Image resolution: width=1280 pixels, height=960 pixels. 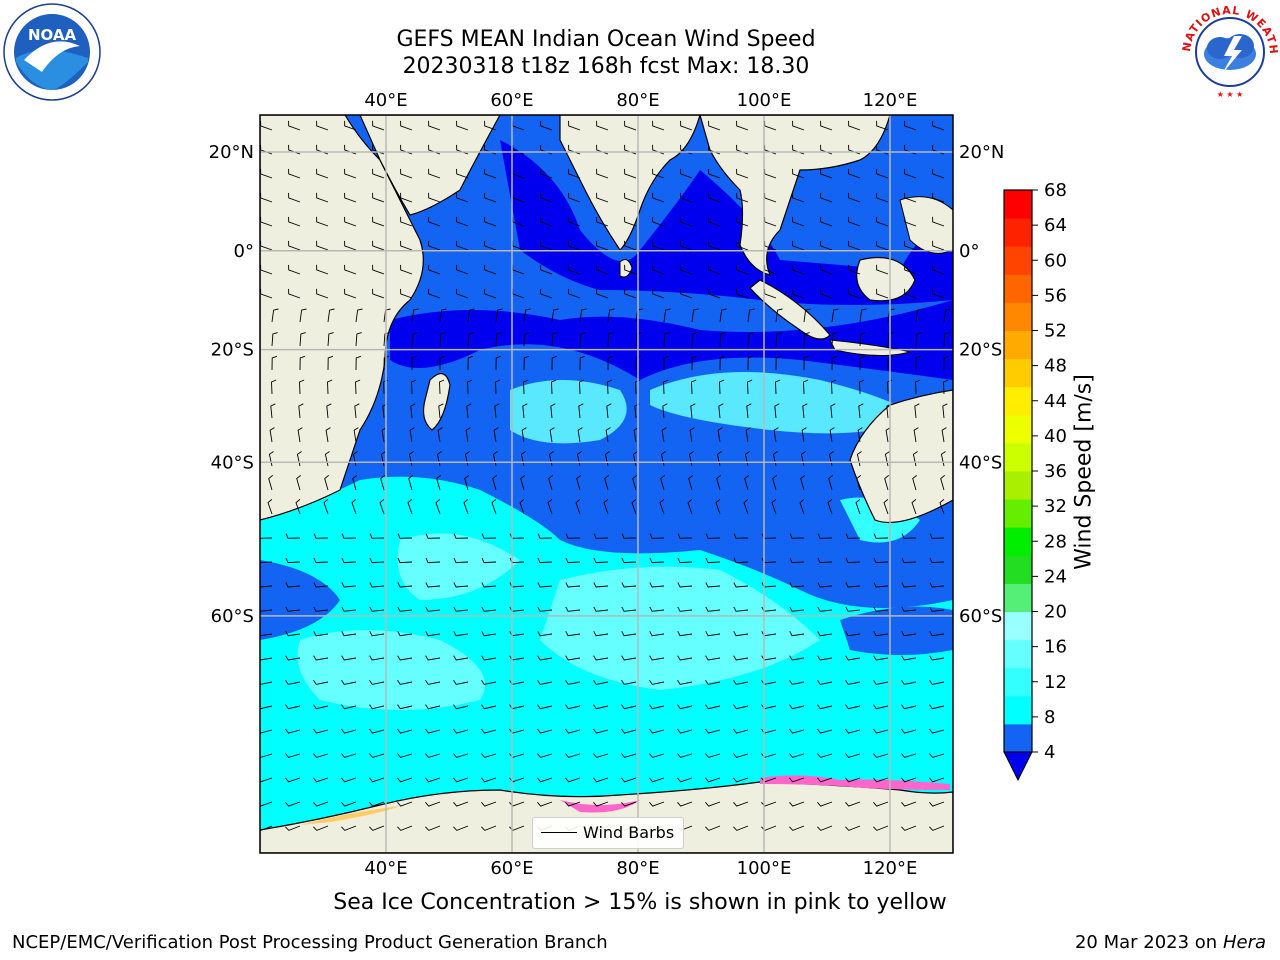 What do you see at coordinates (1055, 612) in the screenshot?
I see `colorbar-tick-label: 20` at bounding box center [1055, 612].